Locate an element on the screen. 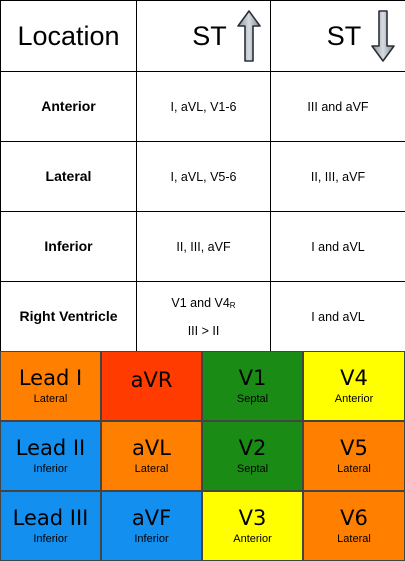 The height and width of the screenshot is (561, 405). elevation-leads-main: V1 and V4 is located at coordinates (200, 302).